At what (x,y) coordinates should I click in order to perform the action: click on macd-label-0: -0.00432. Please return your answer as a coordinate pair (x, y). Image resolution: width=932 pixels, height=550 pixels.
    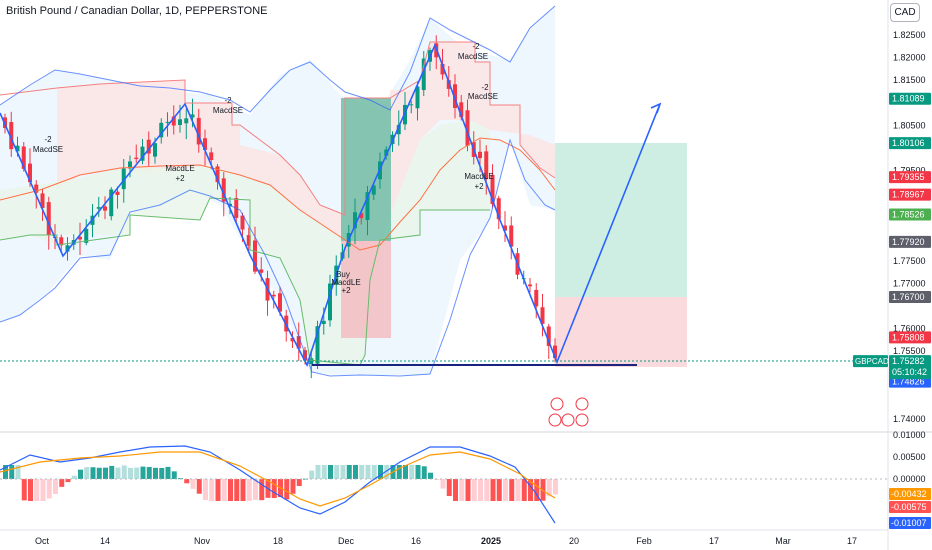
    Looking at the image, I should click on (910, 494).